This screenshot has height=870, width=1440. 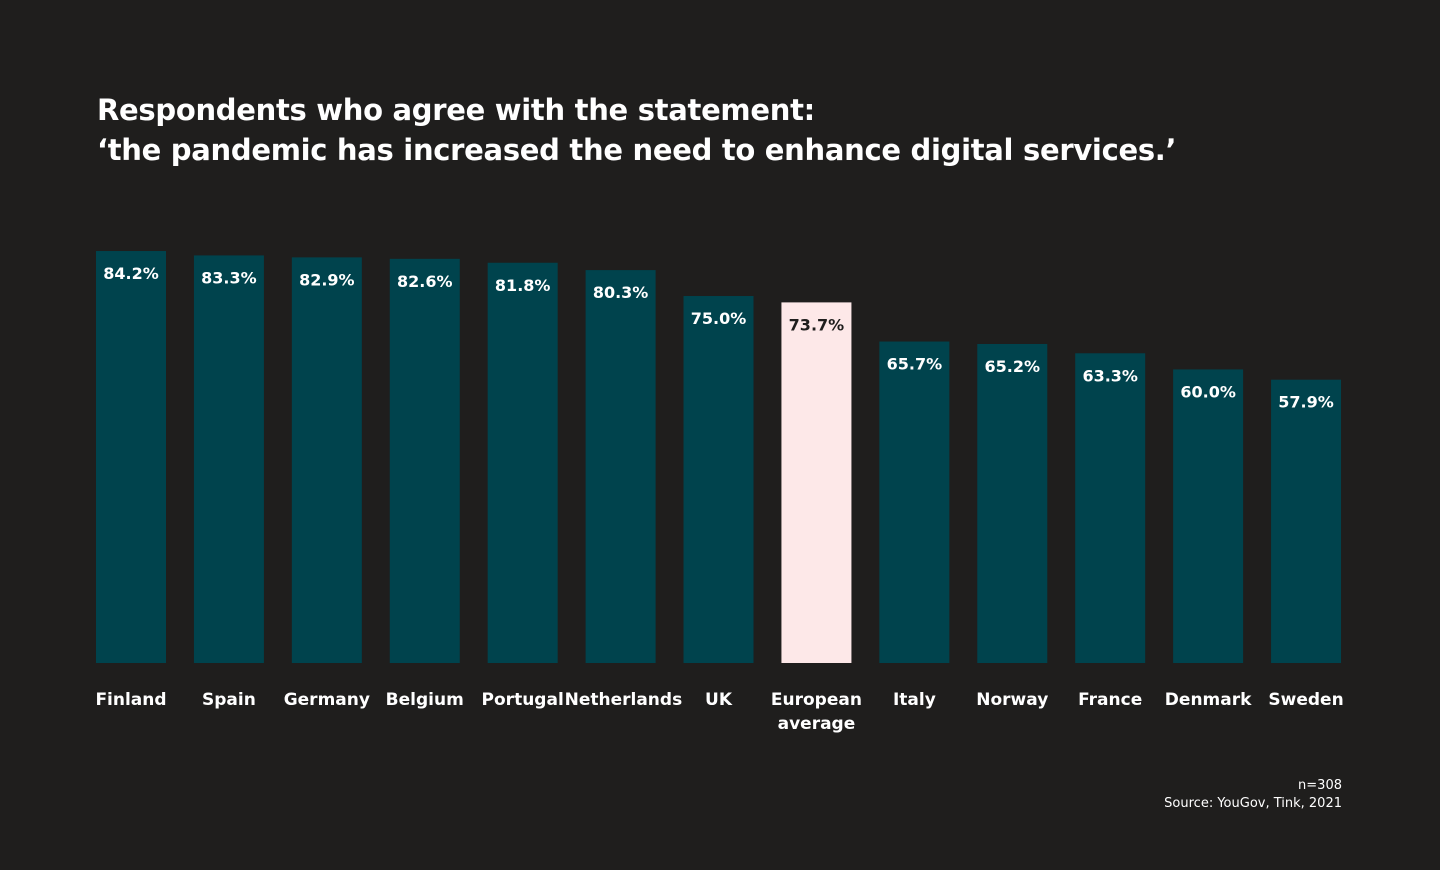 What do you see at coordinates (1208, 391) in the screenshot?
I see `value-label: 60.0%` at bounding box center [1208, 391].